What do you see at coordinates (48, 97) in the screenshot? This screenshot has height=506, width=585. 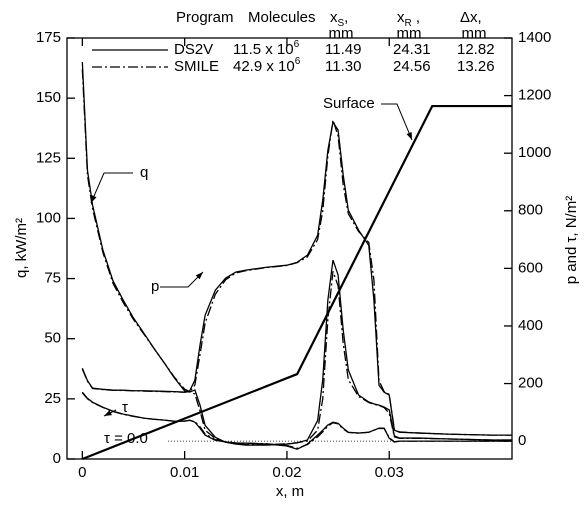 I see `y-tick-label: 150` at bounding box center [48, 97].